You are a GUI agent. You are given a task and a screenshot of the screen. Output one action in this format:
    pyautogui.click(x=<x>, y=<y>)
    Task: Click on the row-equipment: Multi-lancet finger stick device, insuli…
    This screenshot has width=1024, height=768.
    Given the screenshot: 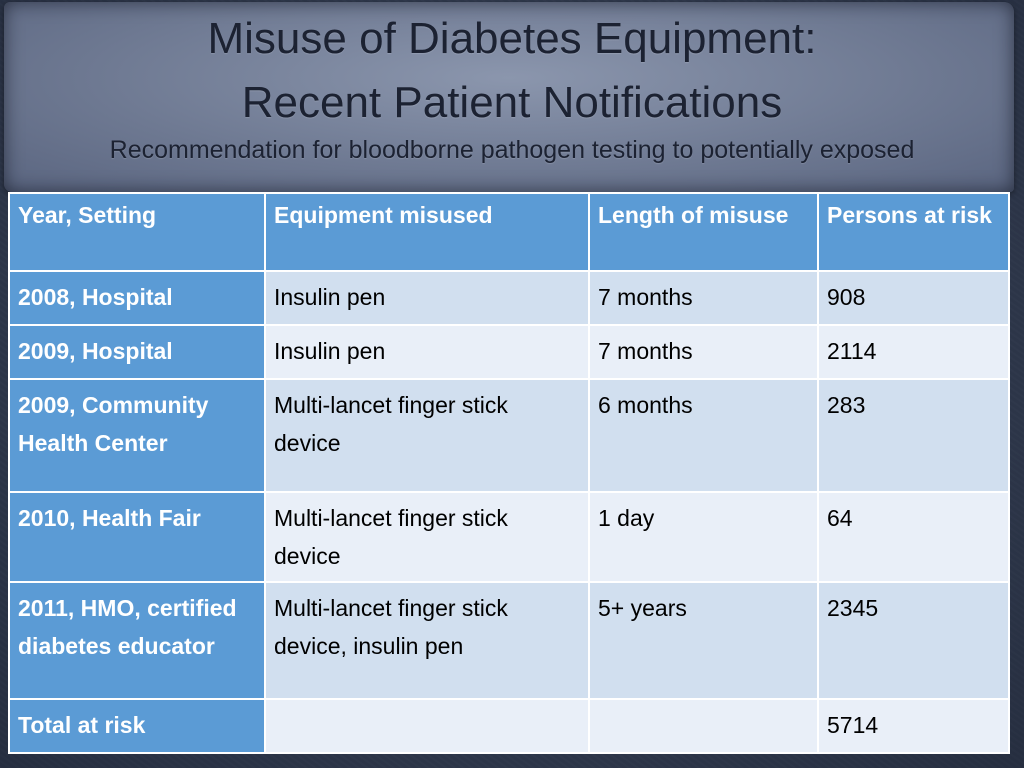 What is the action you would take?
    pyautogui.click(x=427, y=640)
    